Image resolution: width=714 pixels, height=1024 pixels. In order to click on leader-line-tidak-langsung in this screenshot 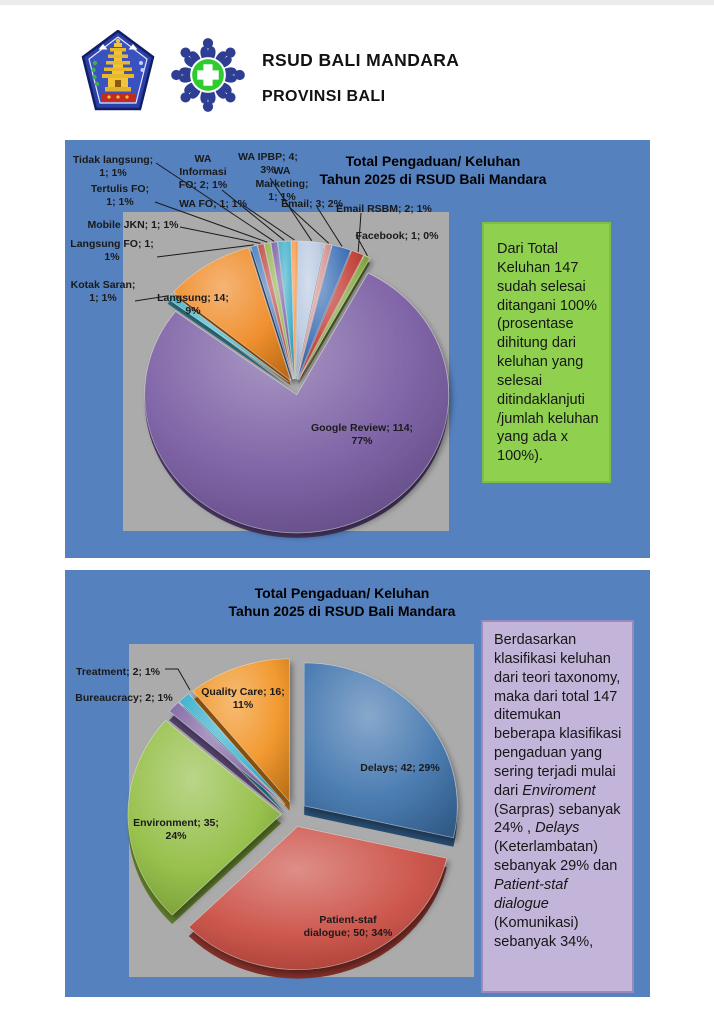, I will do `click(215, 202)`.